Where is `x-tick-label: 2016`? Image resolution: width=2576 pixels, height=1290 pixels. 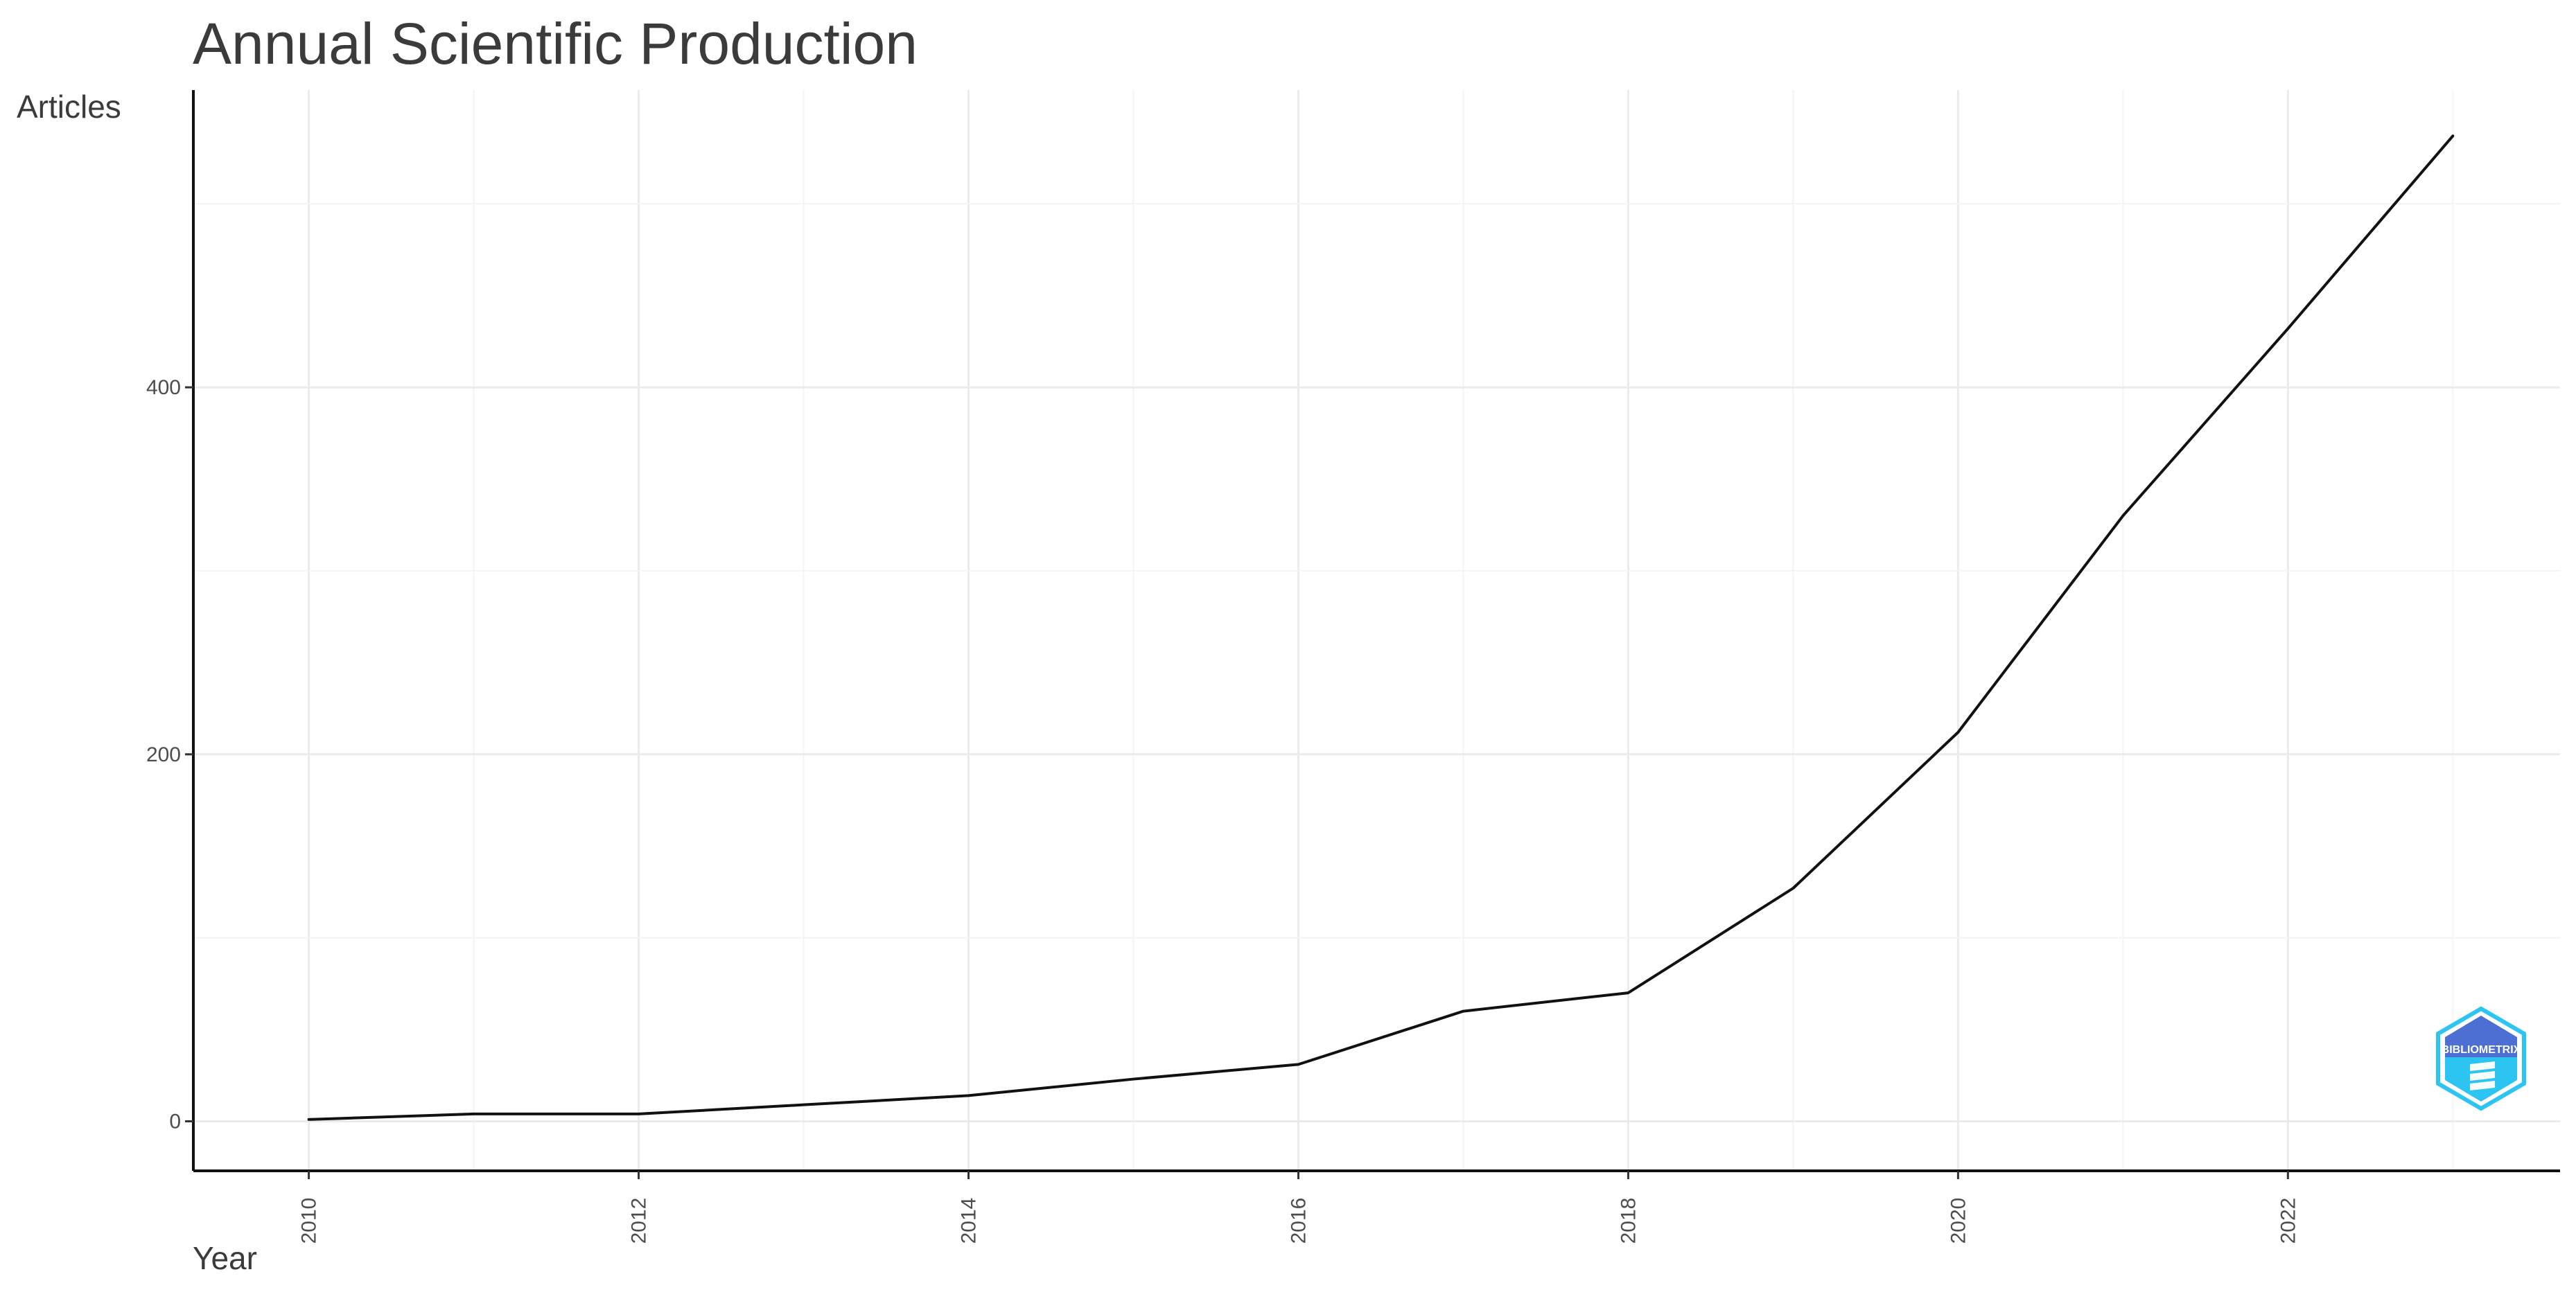 x-tick-label: 2016 is located at coordinates (1298, 1221).